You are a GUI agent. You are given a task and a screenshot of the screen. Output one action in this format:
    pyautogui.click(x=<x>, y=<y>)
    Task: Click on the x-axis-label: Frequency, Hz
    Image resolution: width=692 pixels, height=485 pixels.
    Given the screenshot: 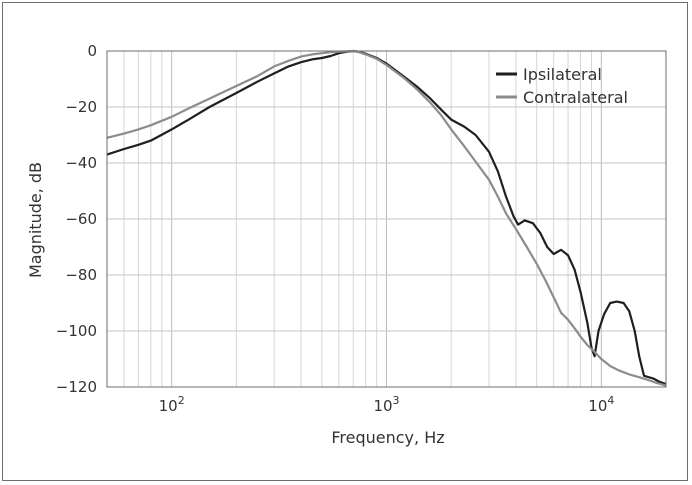 What is the action you would take?
    pyautogui.click(x=387, y=437)
    